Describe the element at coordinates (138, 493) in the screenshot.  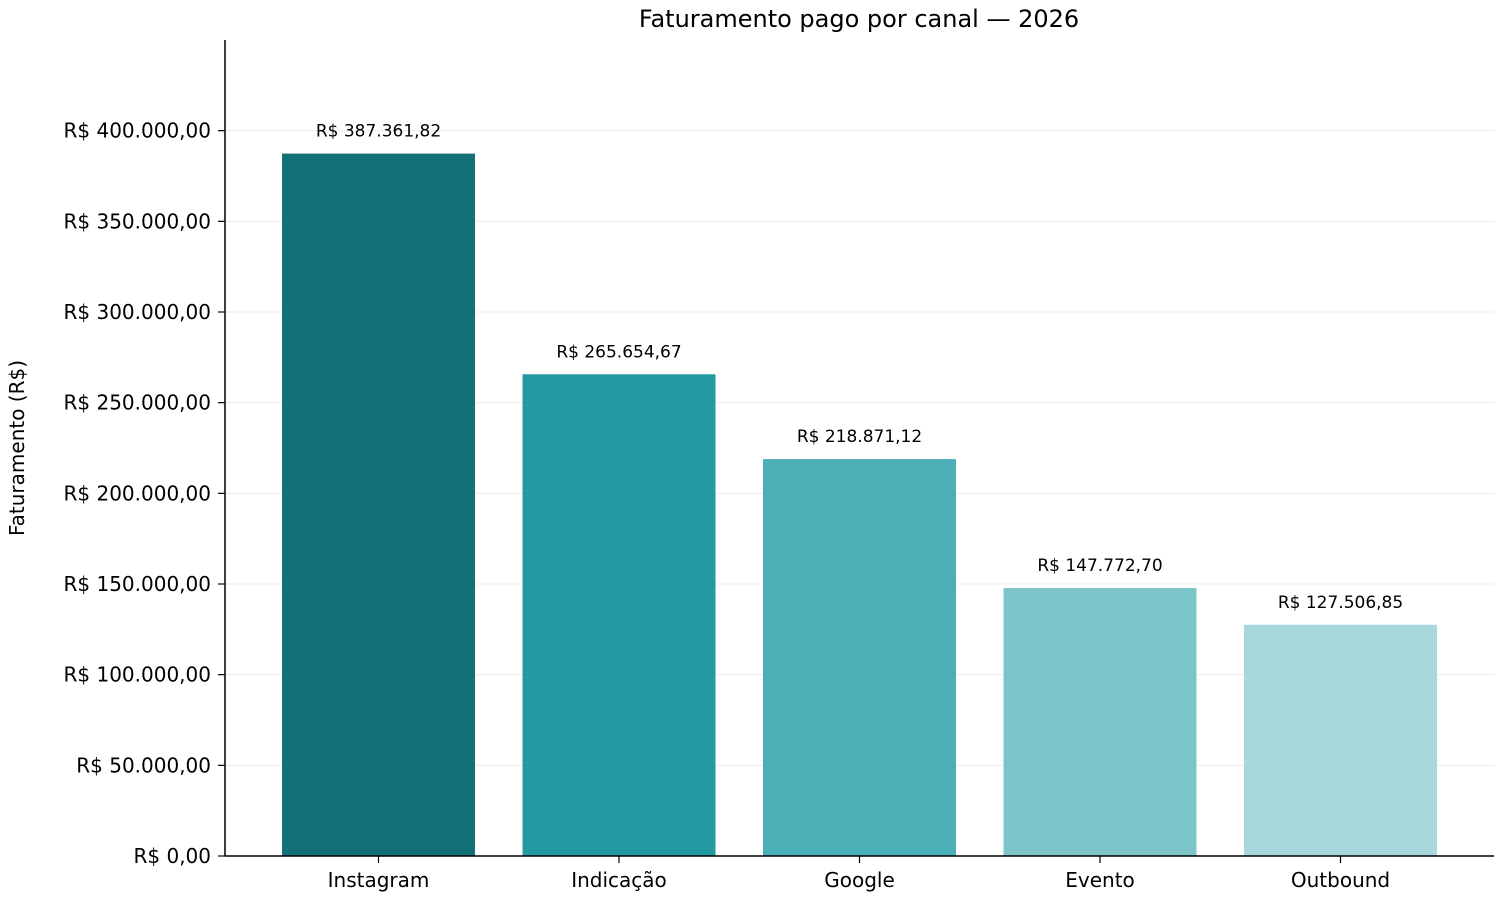
I see `y-tick-label: R$ 200.000,00` at that location.